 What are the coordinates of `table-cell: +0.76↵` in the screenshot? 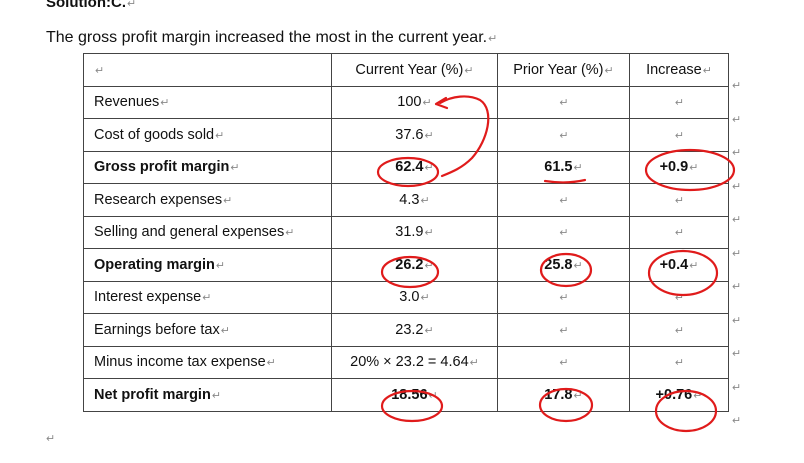 It's located at (679, 395).